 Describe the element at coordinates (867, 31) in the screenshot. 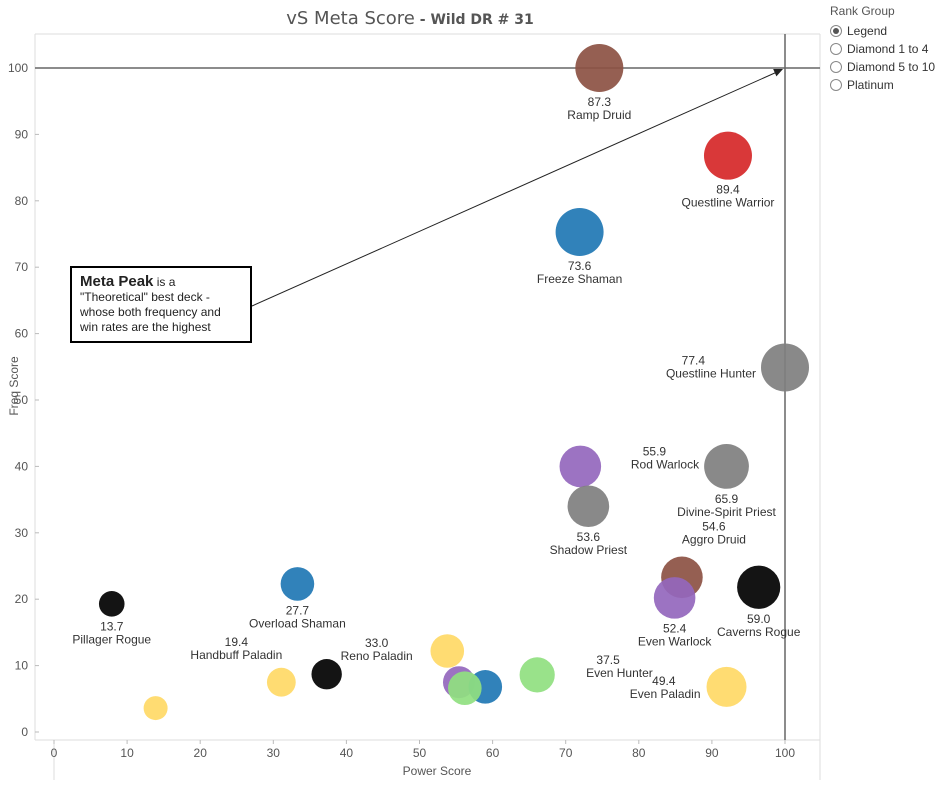

I see `rank-group-option-label: Legend` at that location.